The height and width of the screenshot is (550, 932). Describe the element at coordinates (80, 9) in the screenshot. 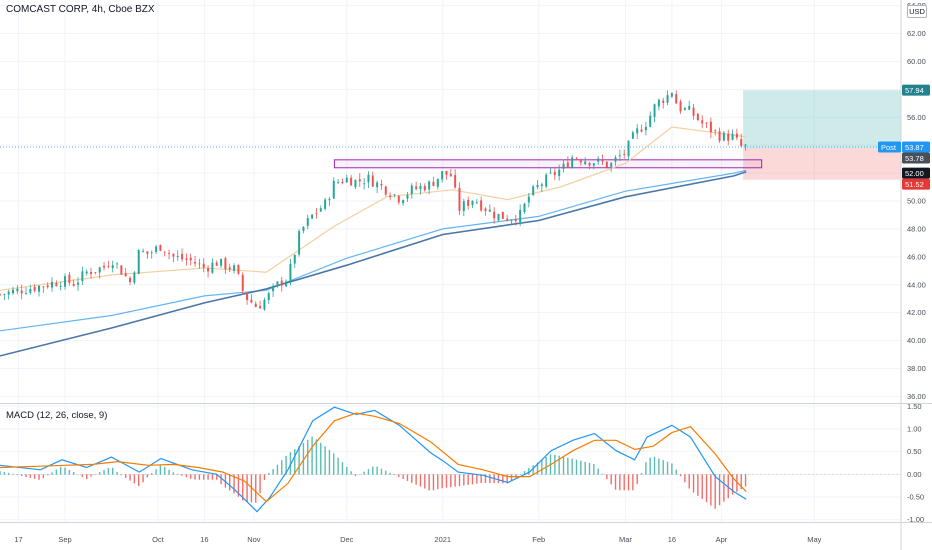

I see `chart-title: COMCAST CORP, 4h, Cboe BZX` at that location.